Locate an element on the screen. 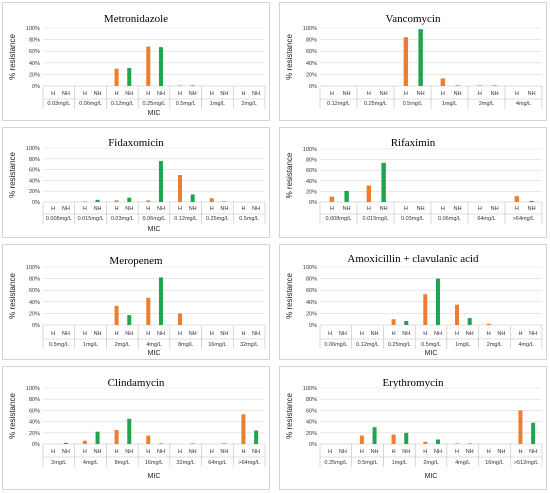 This screenshot has height=493, width=550. bar-nh-8mg-l is located at coordinates (129, 431).